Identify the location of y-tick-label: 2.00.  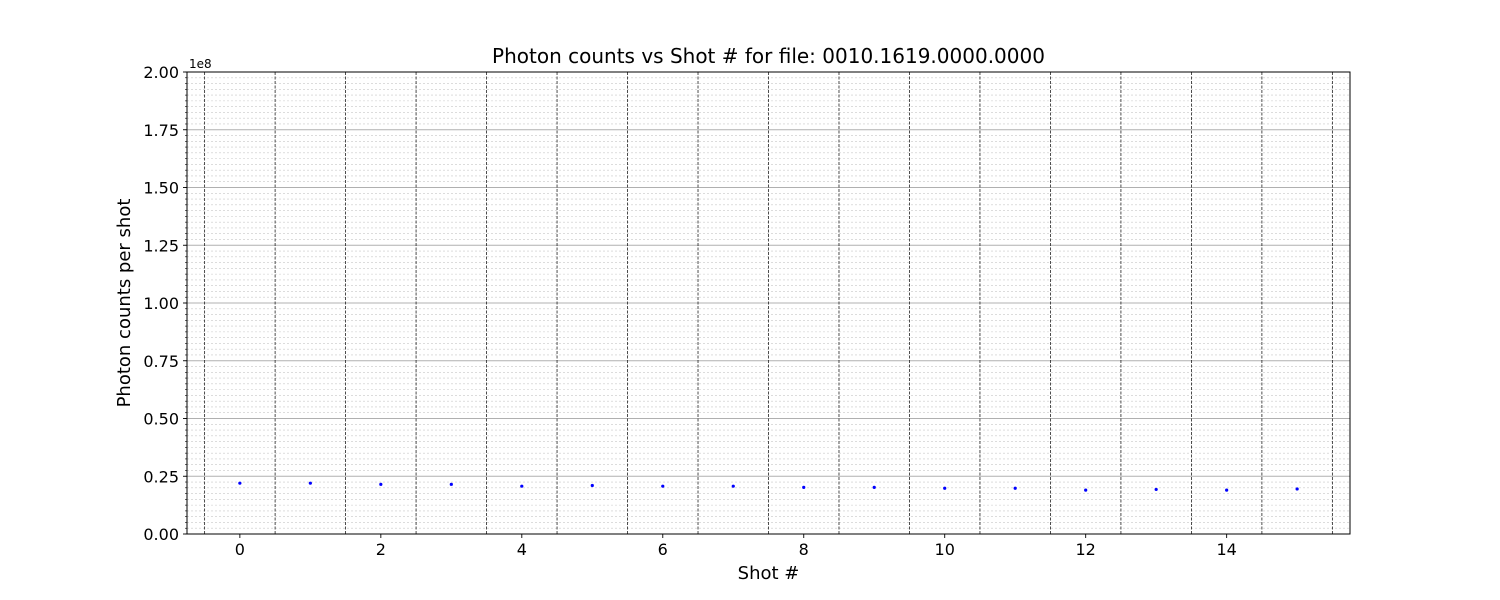
(161, 72).